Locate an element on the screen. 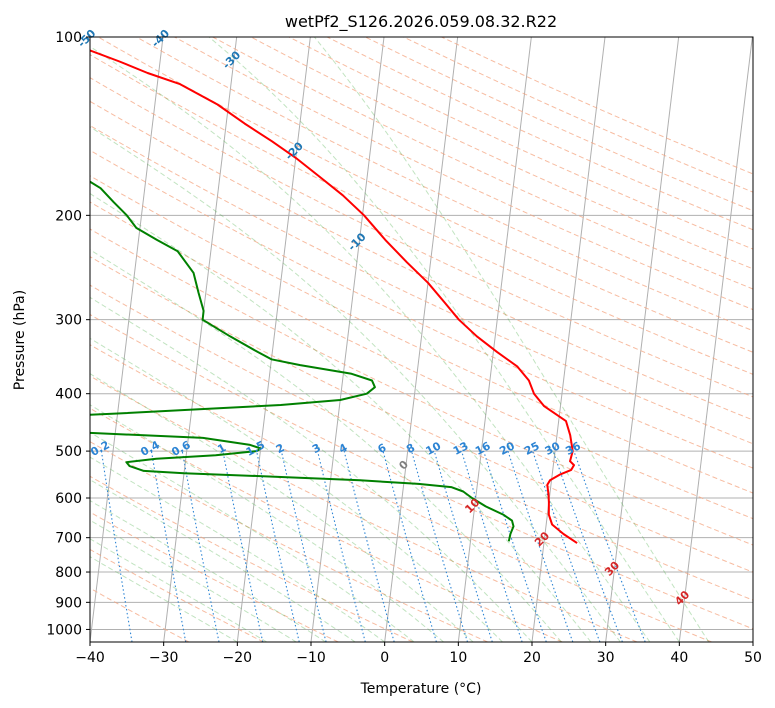  y-tick-label: 800 is located at coordinates (68, 573).